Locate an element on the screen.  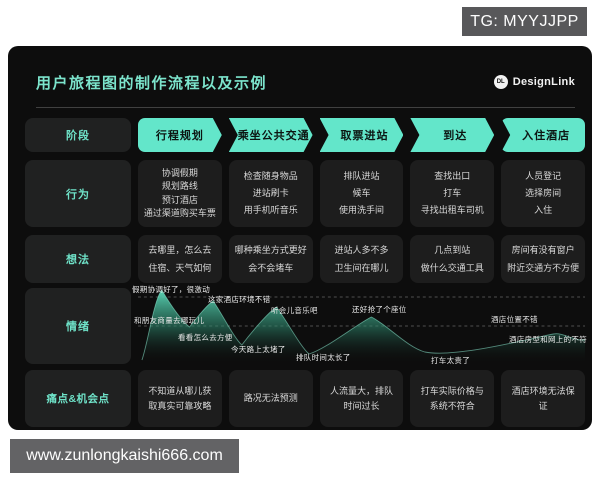
thought-item: 做什么交通工具 is located at coordinates (452, 267).